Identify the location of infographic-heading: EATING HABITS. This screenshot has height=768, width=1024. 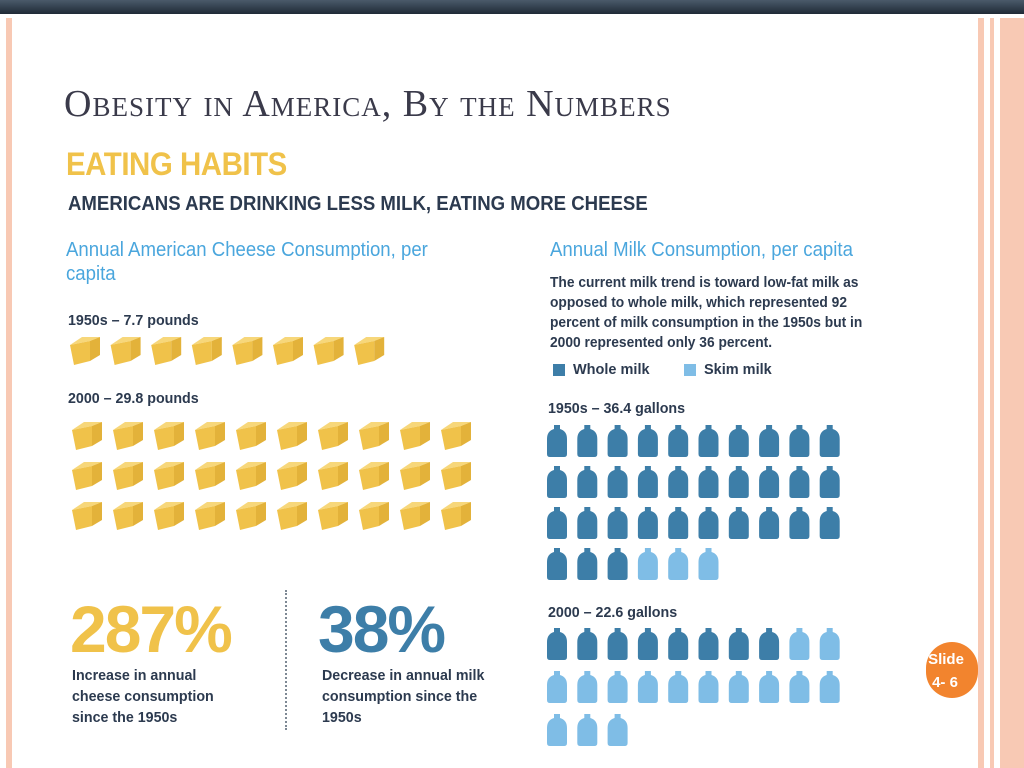
(176, 164).